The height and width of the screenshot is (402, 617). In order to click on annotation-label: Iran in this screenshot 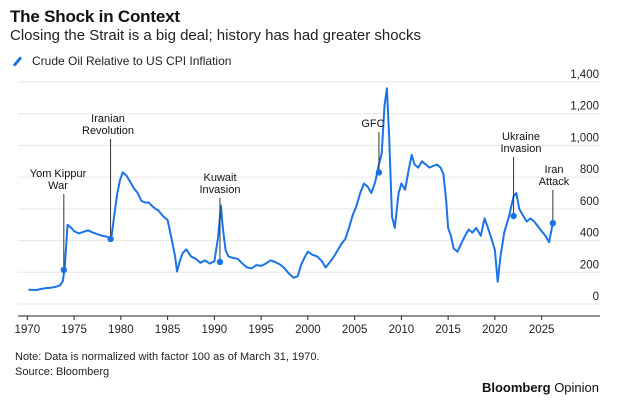, I will do `click(554, 170)`.